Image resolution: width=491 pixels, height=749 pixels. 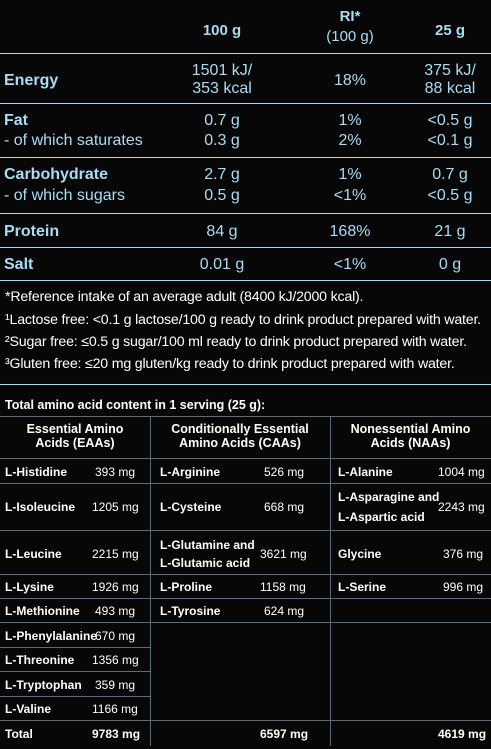 What do you see at coordinates (449, 30) in the screenshot?
I see `header-per-25g: 25 g` at bounding box center [449, 30].